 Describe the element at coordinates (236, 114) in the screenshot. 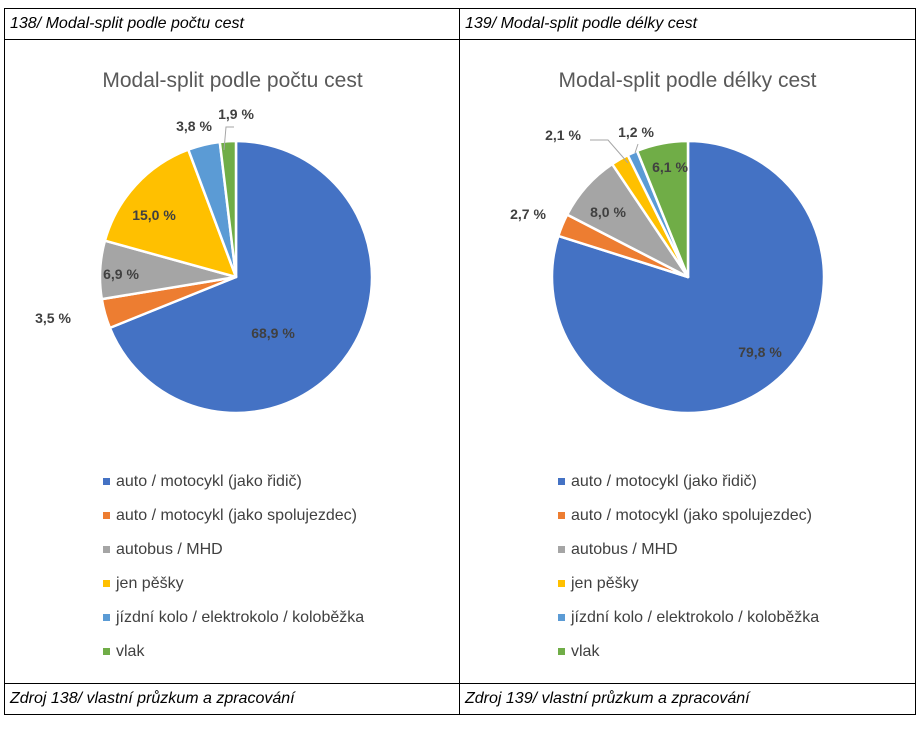

I see `data-label: 1,9 %` at that location.